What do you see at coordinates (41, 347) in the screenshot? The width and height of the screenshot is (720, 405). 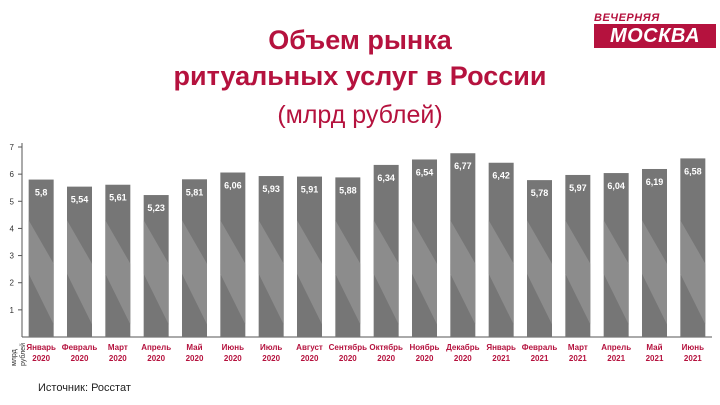 I see `x-tick-label-month-0: Январь` at bounding box center [41, 347].